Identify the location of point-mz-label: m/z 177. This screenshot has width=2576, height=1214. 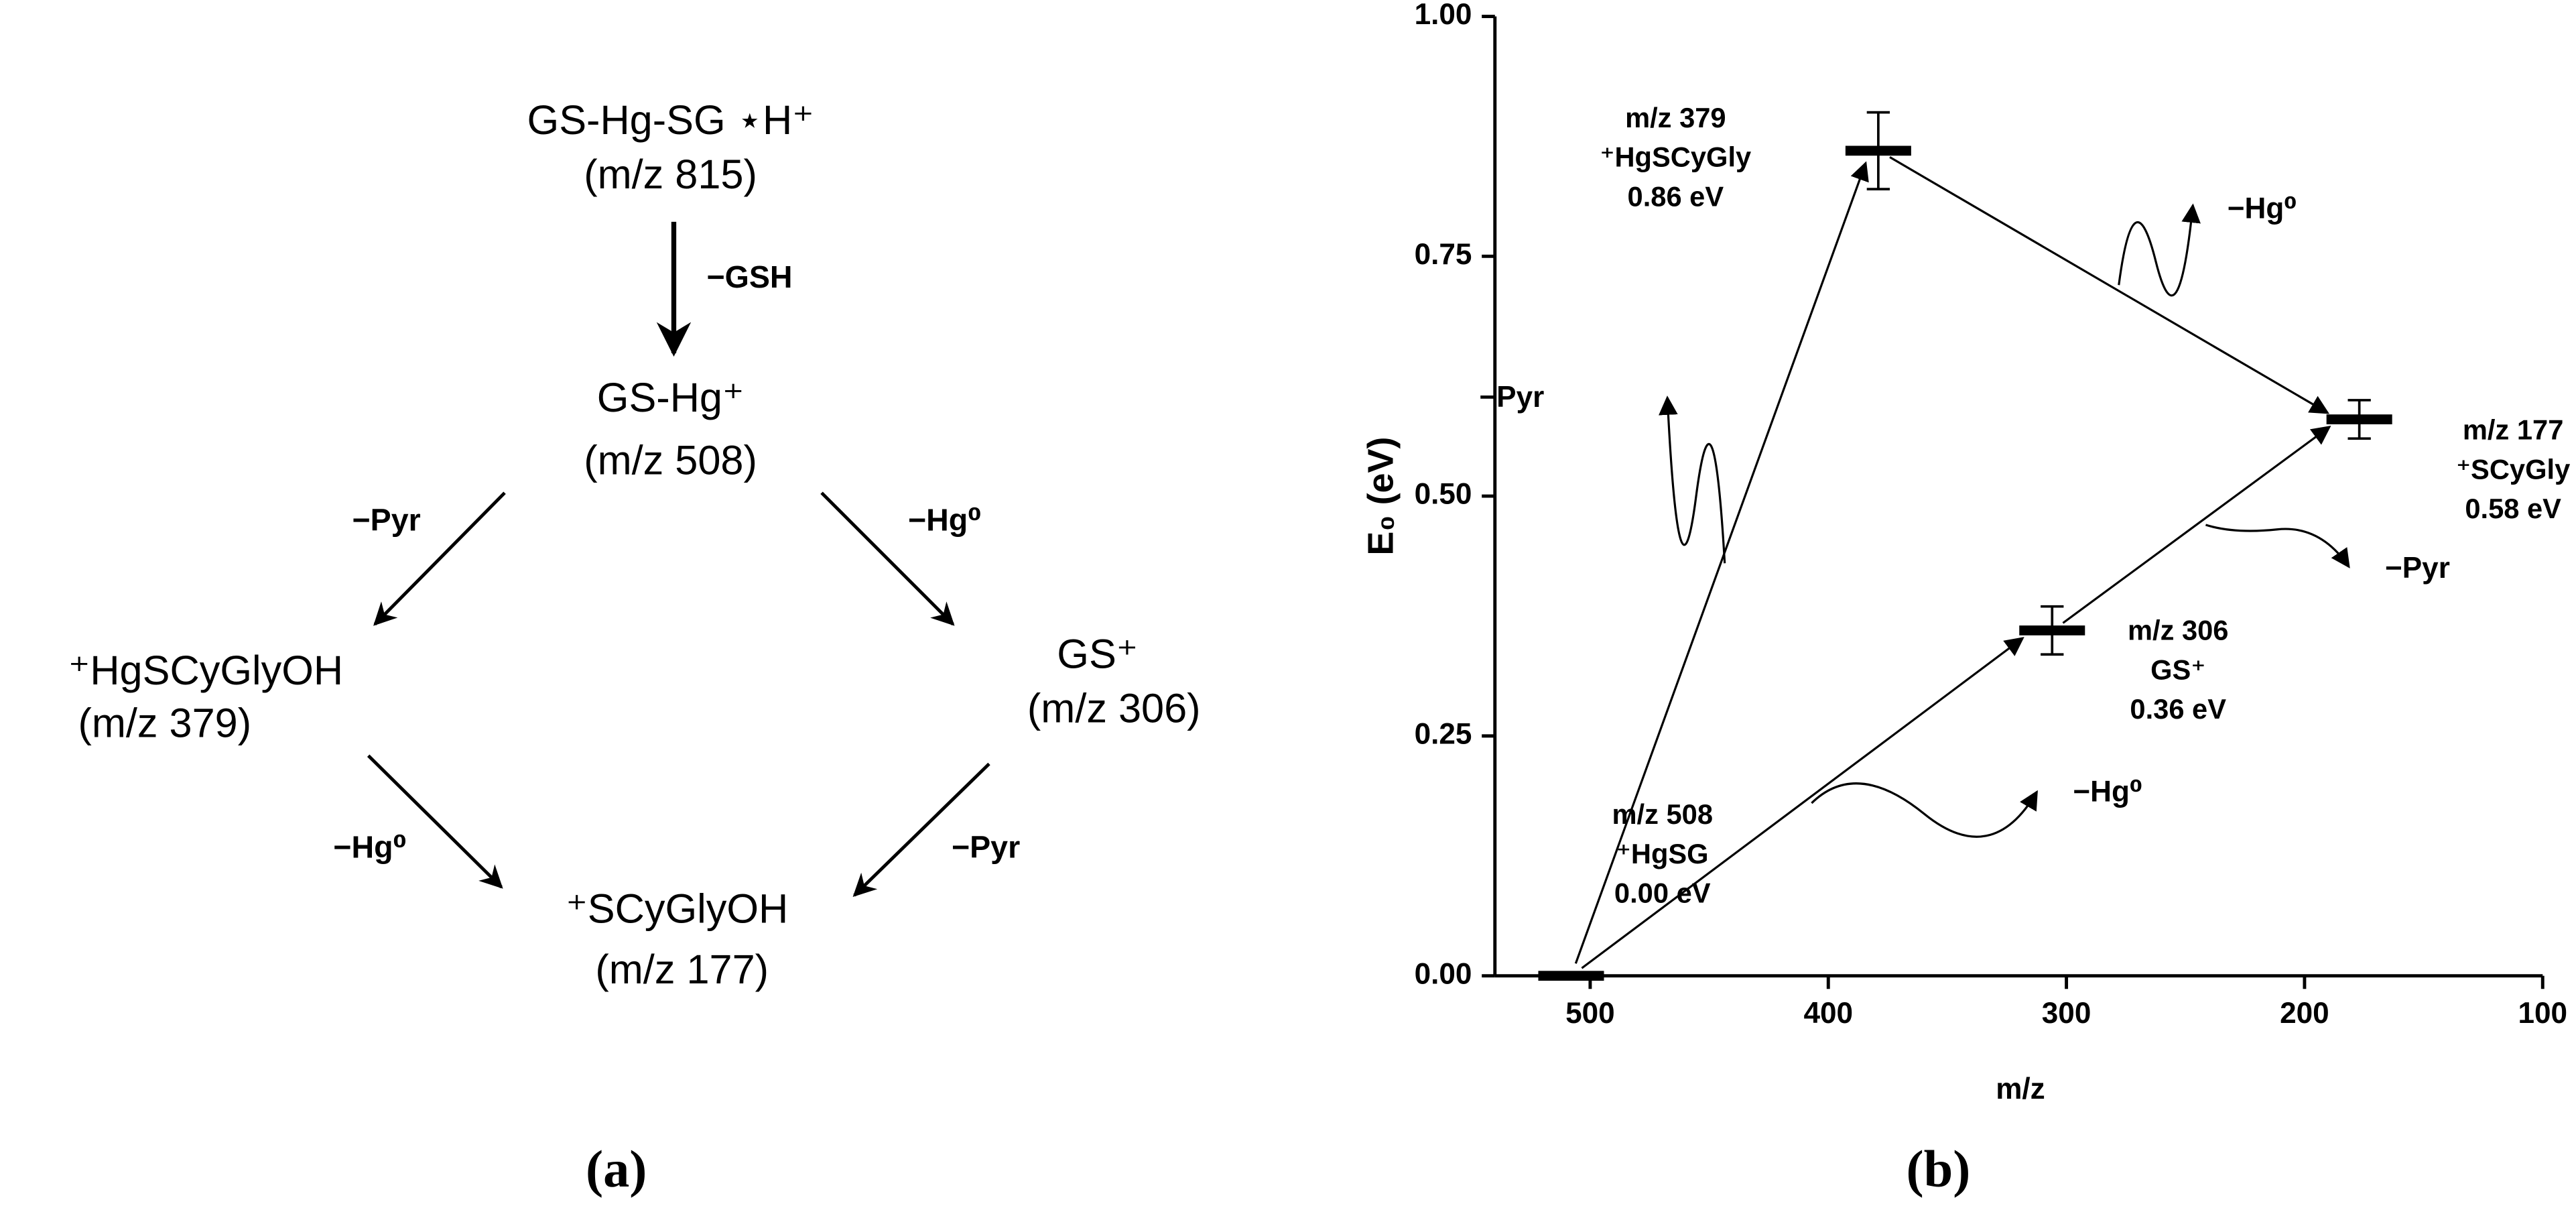
(2513, 430).